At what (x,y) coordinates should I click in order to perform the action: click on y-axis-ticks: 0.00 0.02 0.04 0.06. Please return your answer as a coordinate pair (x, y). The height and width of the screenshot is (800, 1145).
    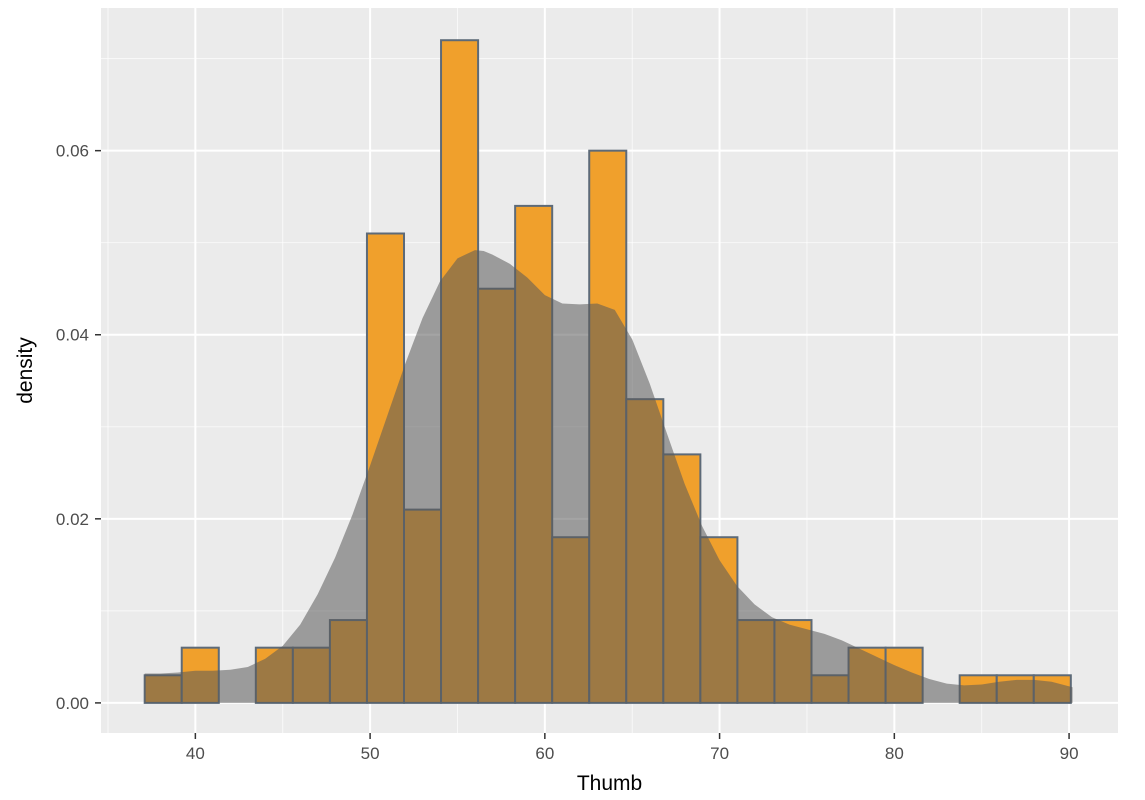
    Looking at the image, I should click on (78, 427).